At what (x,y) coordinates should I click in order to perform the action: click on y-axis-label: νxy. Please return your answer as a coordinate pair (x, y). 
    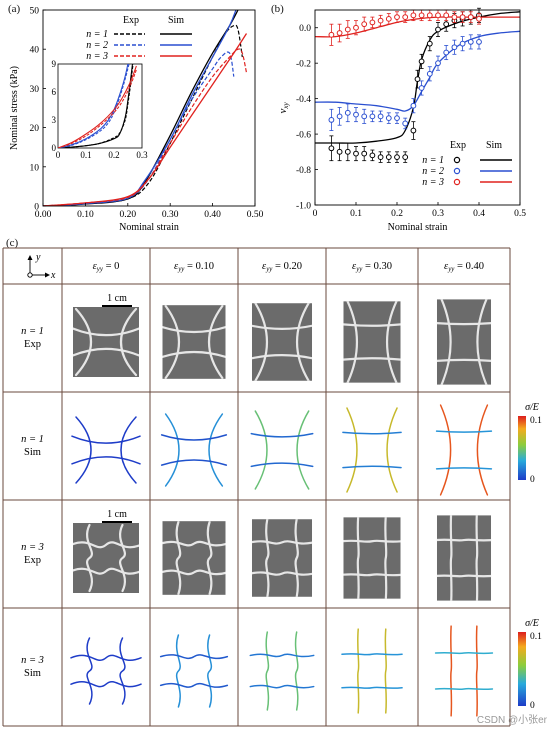
    Looking at the image, I should click on (283, 108).